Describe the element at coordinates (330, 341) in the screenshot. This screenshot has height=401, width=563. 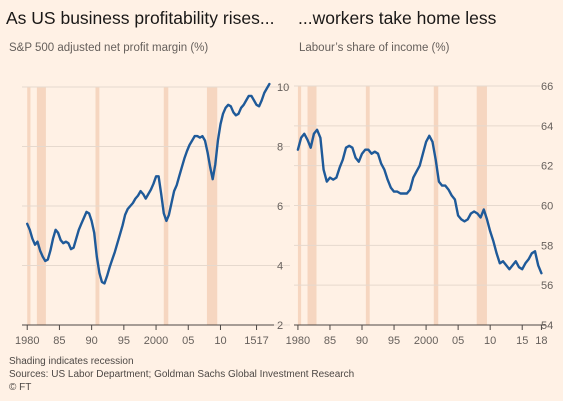
I see `right-xtick-label-1: 85` at that location.